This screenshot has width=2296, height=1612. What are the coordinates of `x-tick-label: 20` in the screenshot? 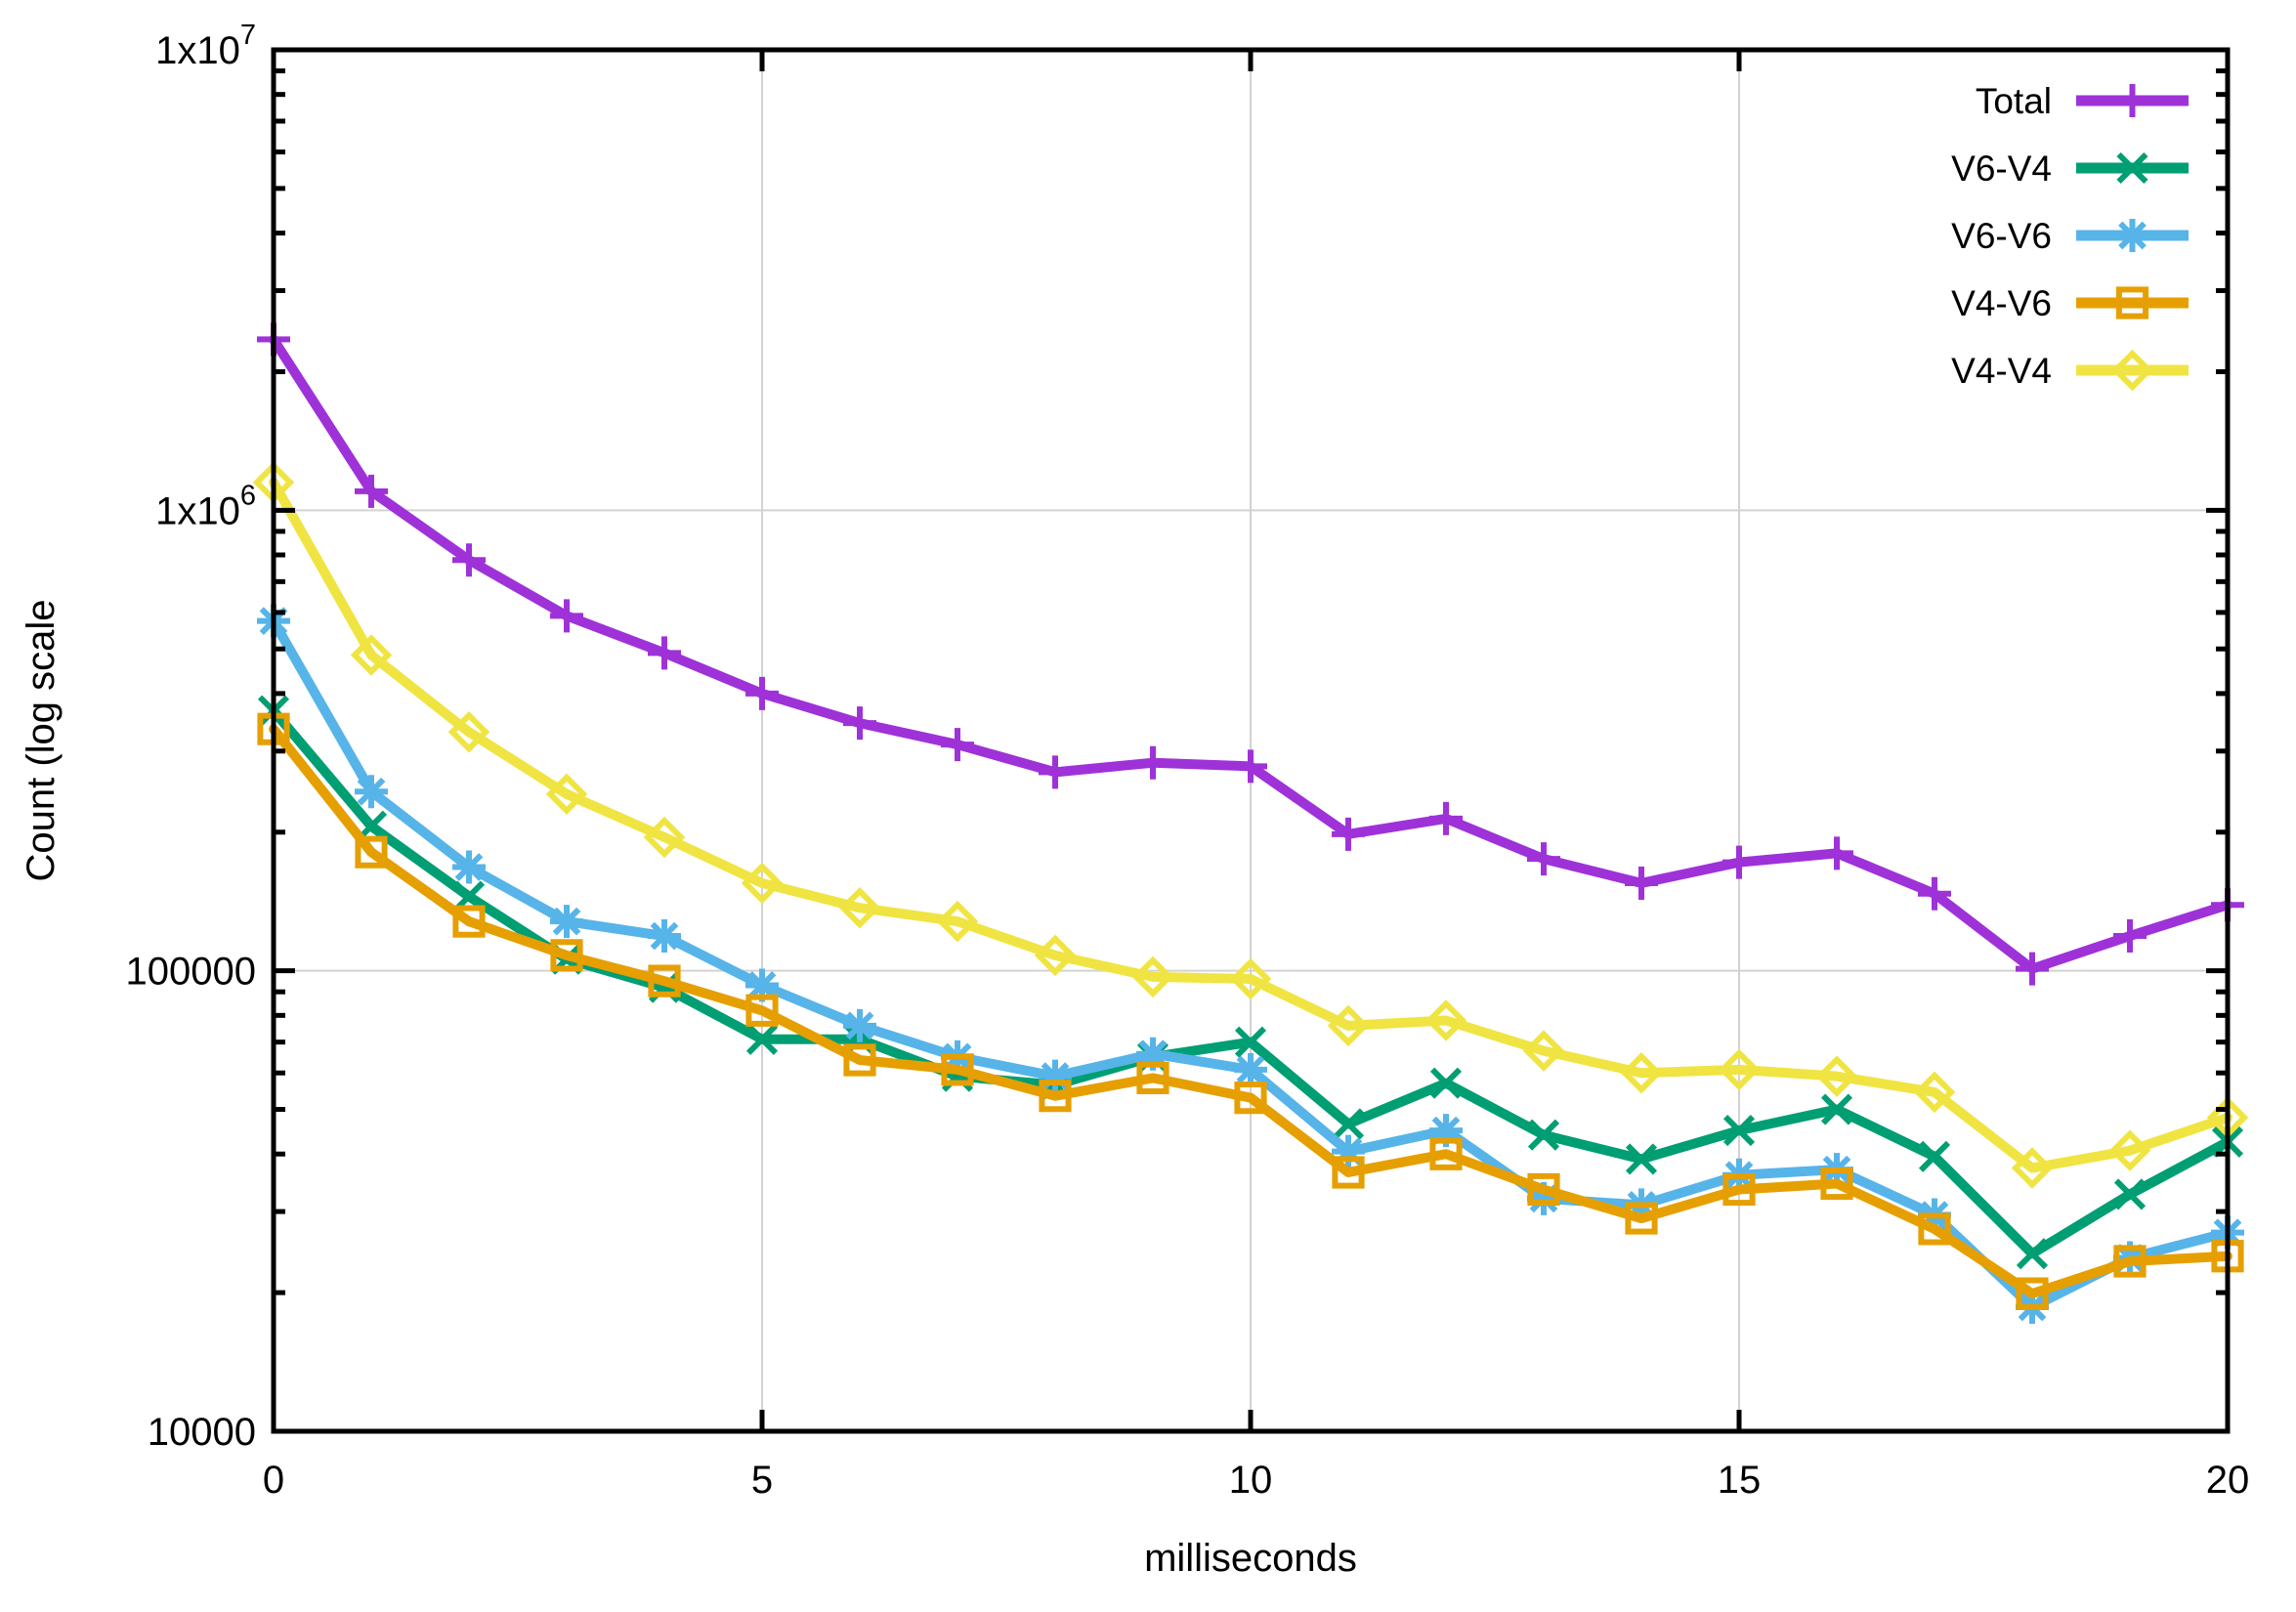 It's located at (2228, 1480).